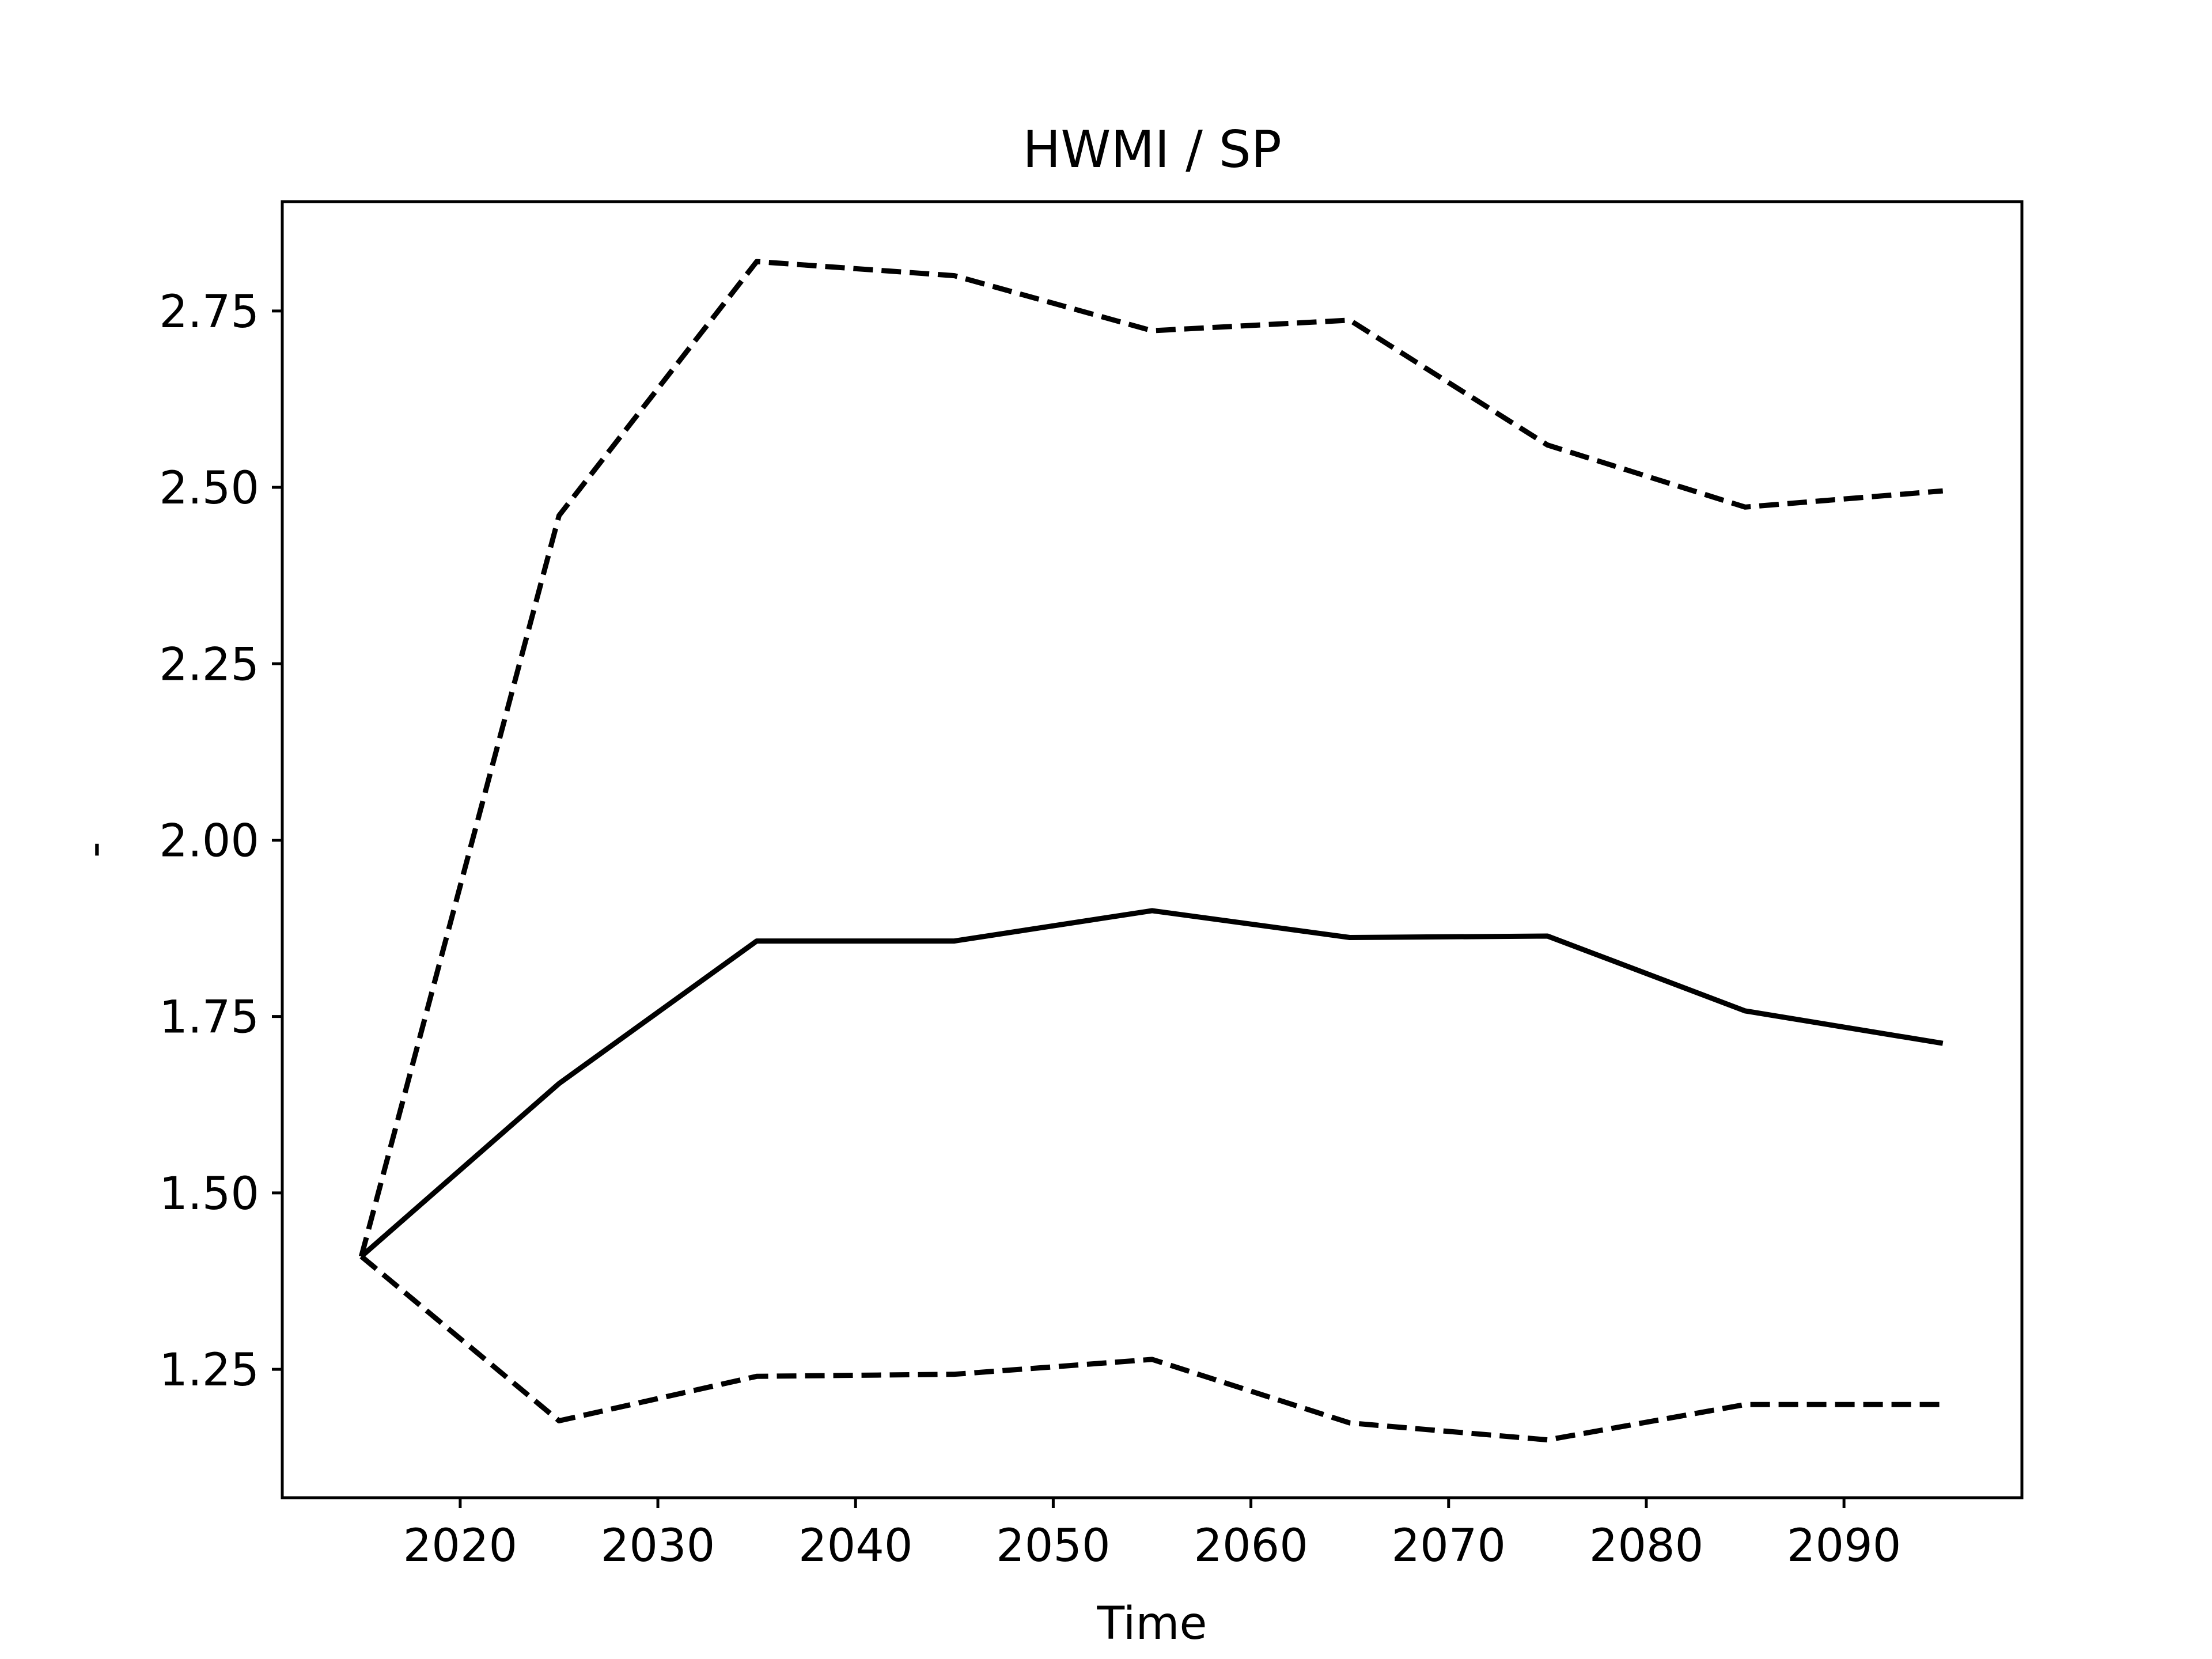 This screenshot has height=1659, width=2212. What do you see at coordinates (1151, 1348) in the screenshot?
I see `series-line-3-dashed` at bounding box center [1151, 1348].